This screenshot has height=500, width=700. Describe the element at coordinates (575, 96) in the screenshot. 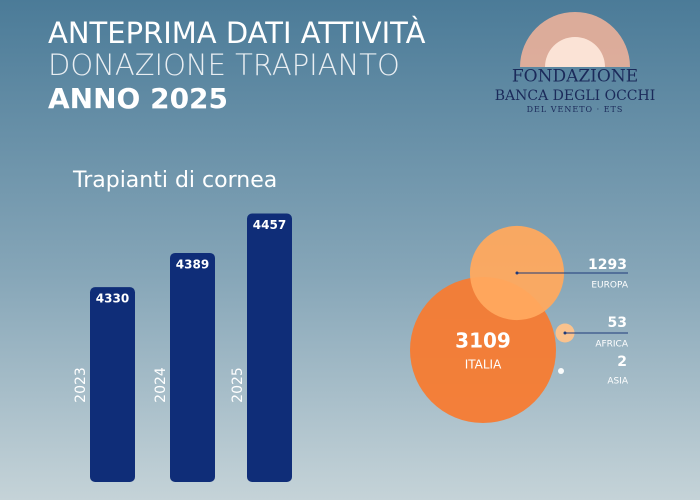

I see `logo-text: BANCA DEGLI OCCHI` at that location.